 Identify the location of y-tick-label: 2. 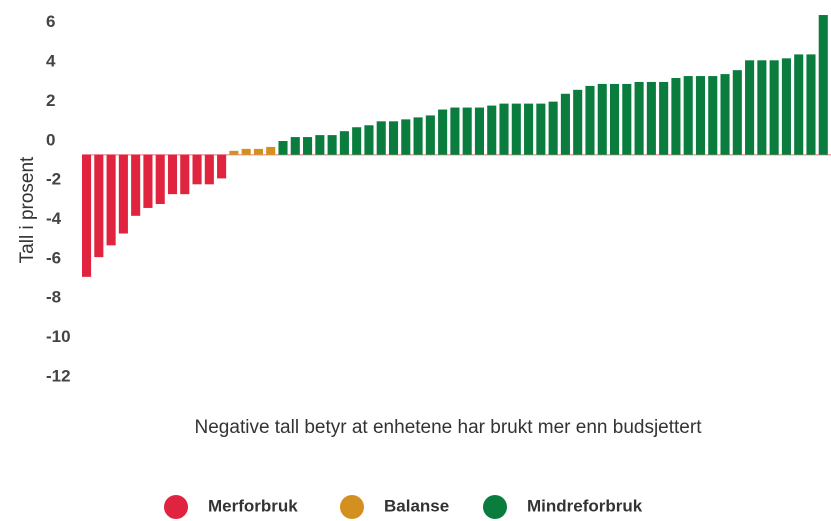
(50, 100).